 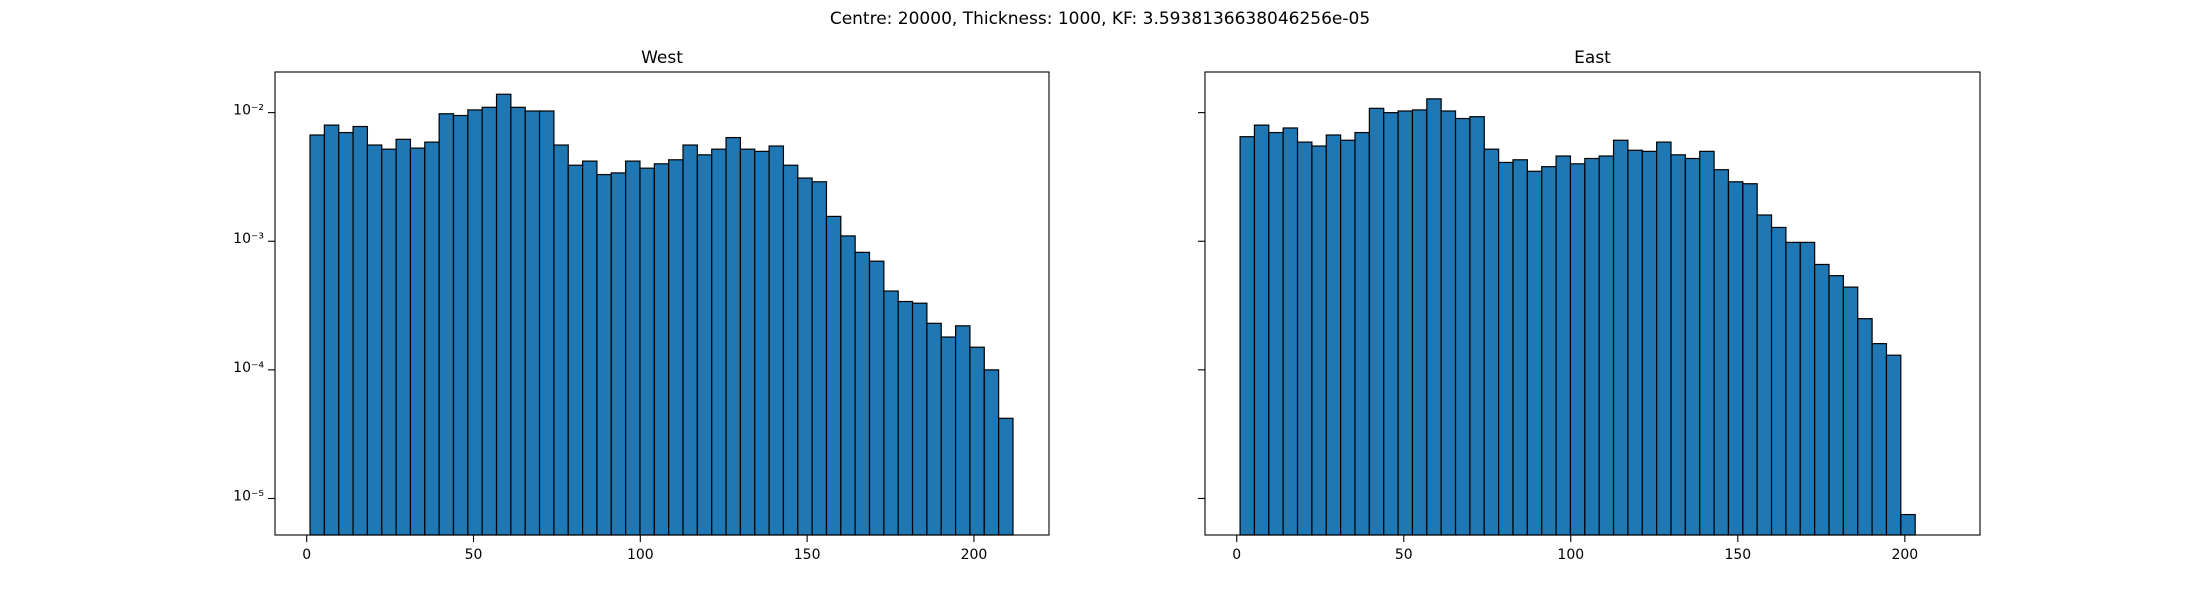 What do you see at coordinates (248, 239) in the screenshot?
I see `y-tick-label: 10⁻³` at bounding box center [248, 239].